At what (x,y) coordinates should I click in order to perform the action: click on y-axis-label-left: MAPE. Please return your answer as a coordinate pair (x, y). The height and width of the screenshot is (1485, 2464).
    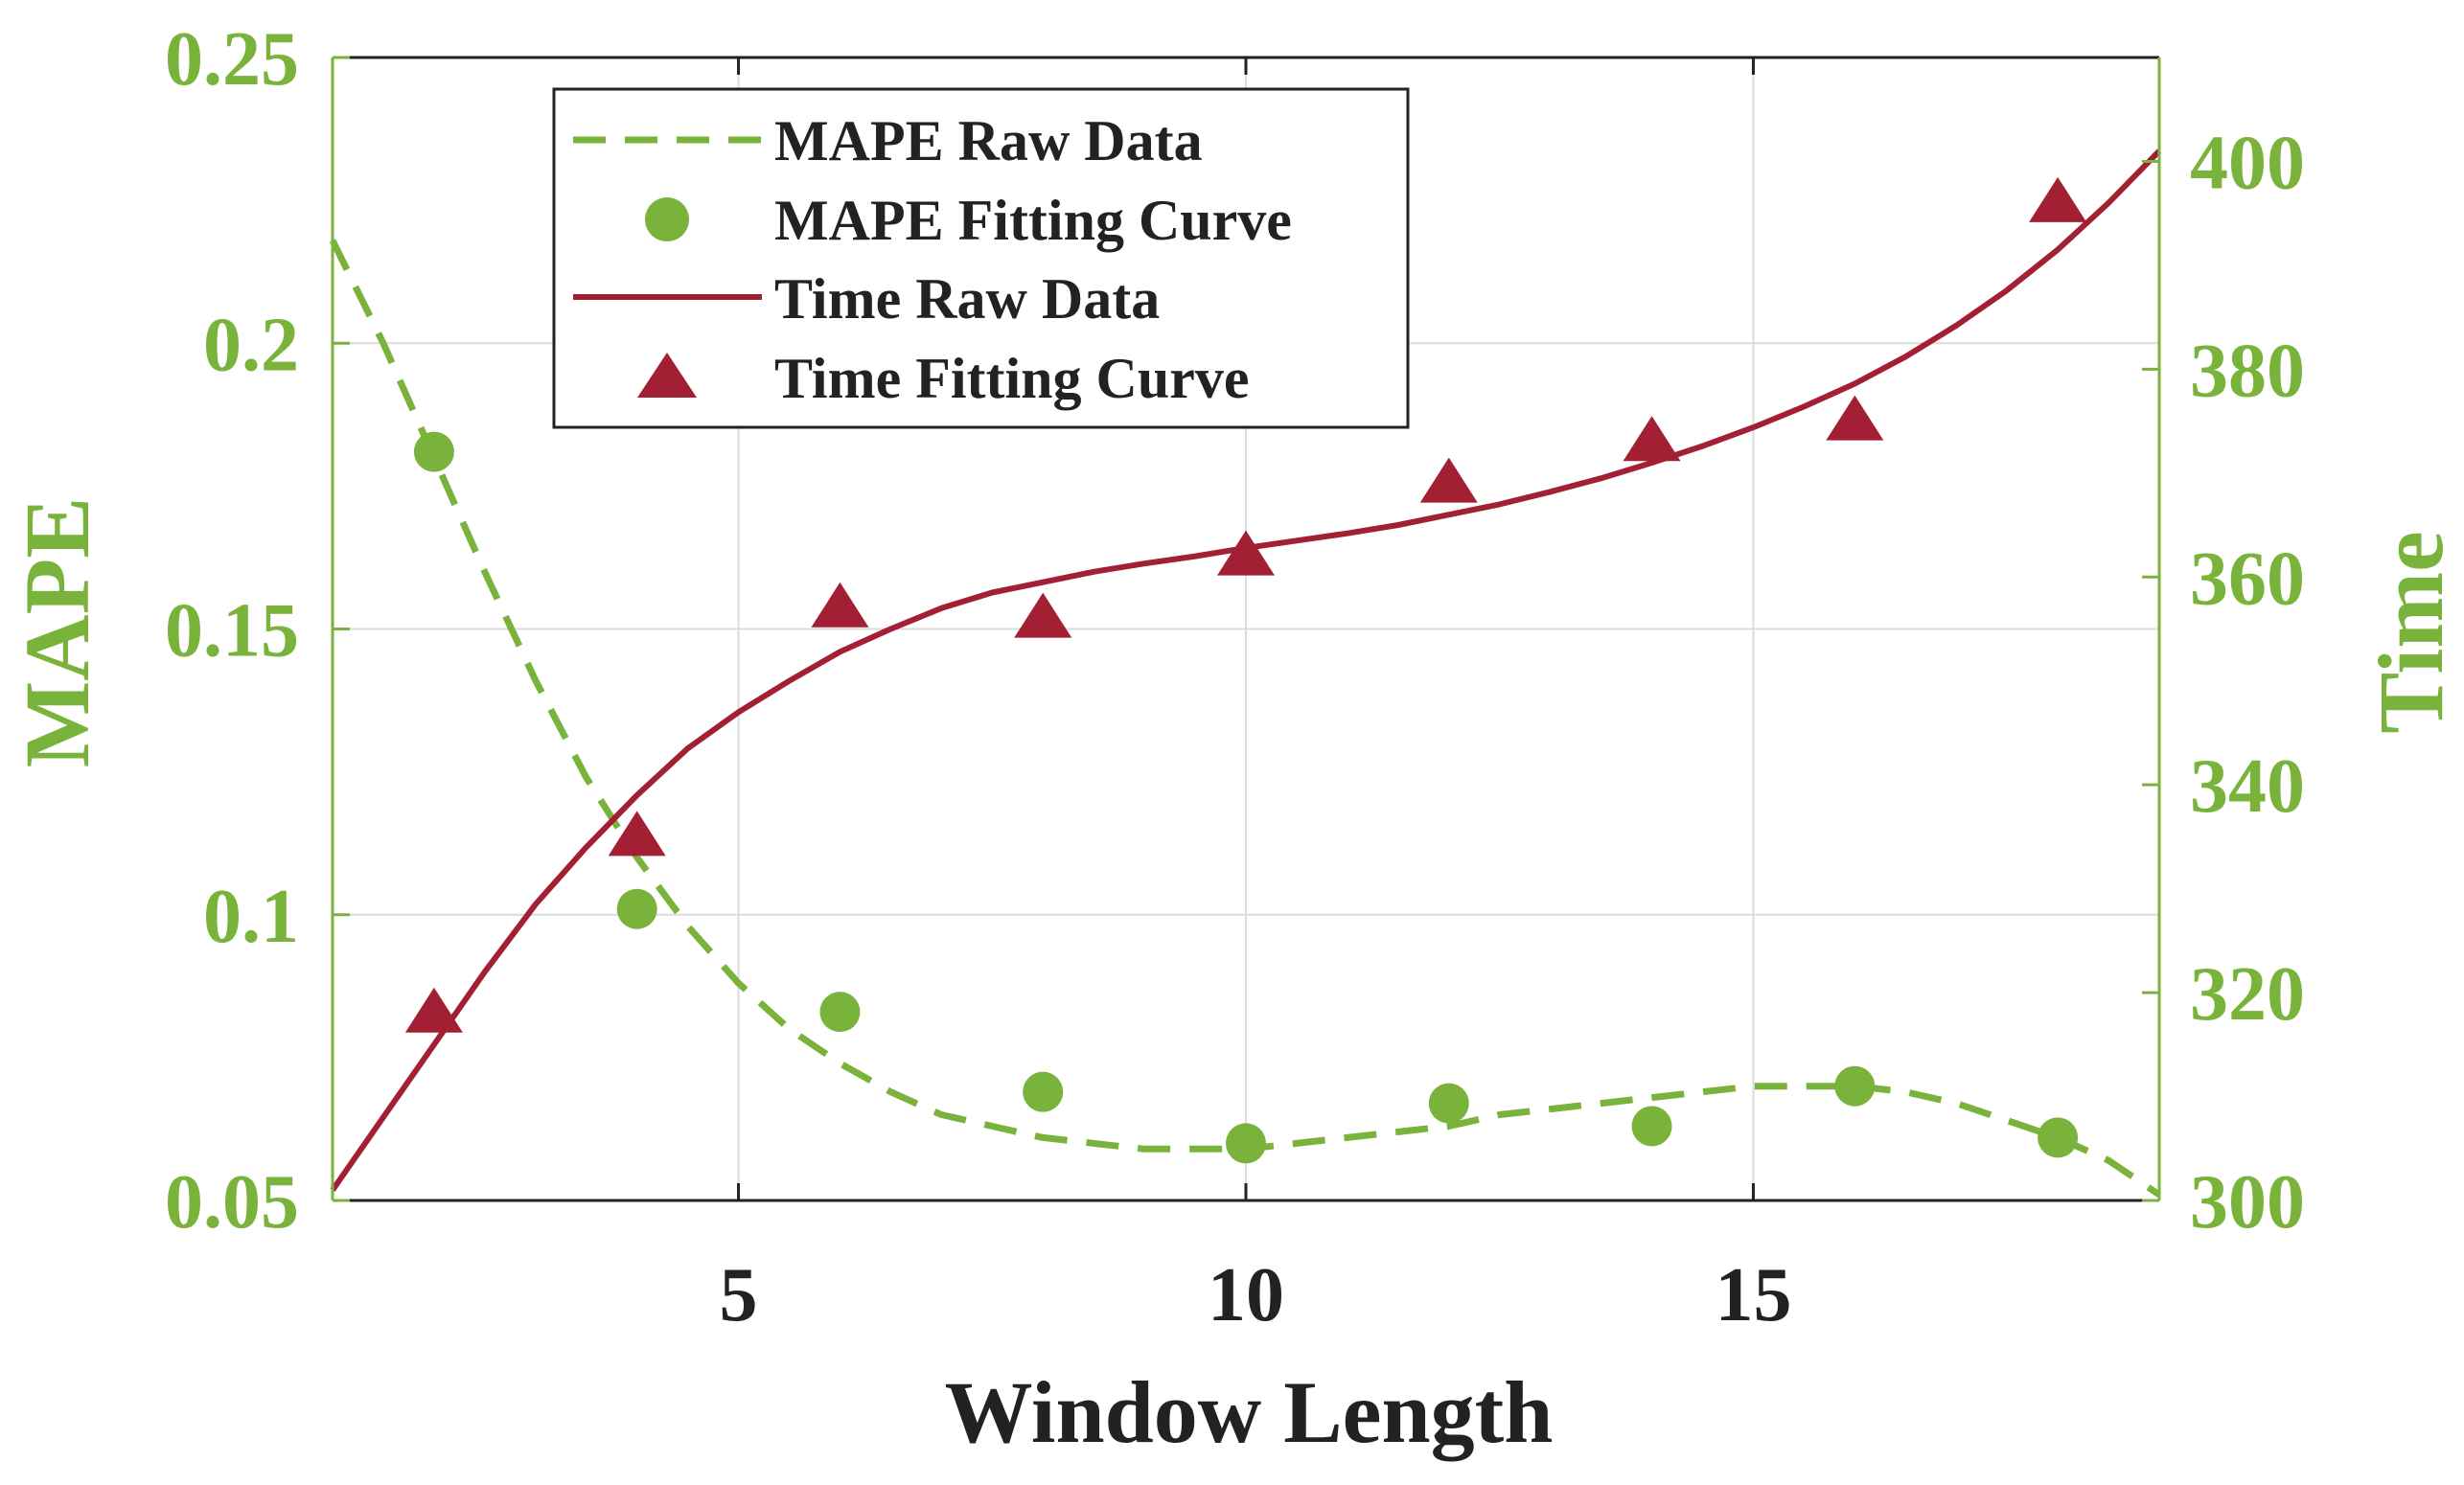
    Looking at the image, I should click on (57, 632).